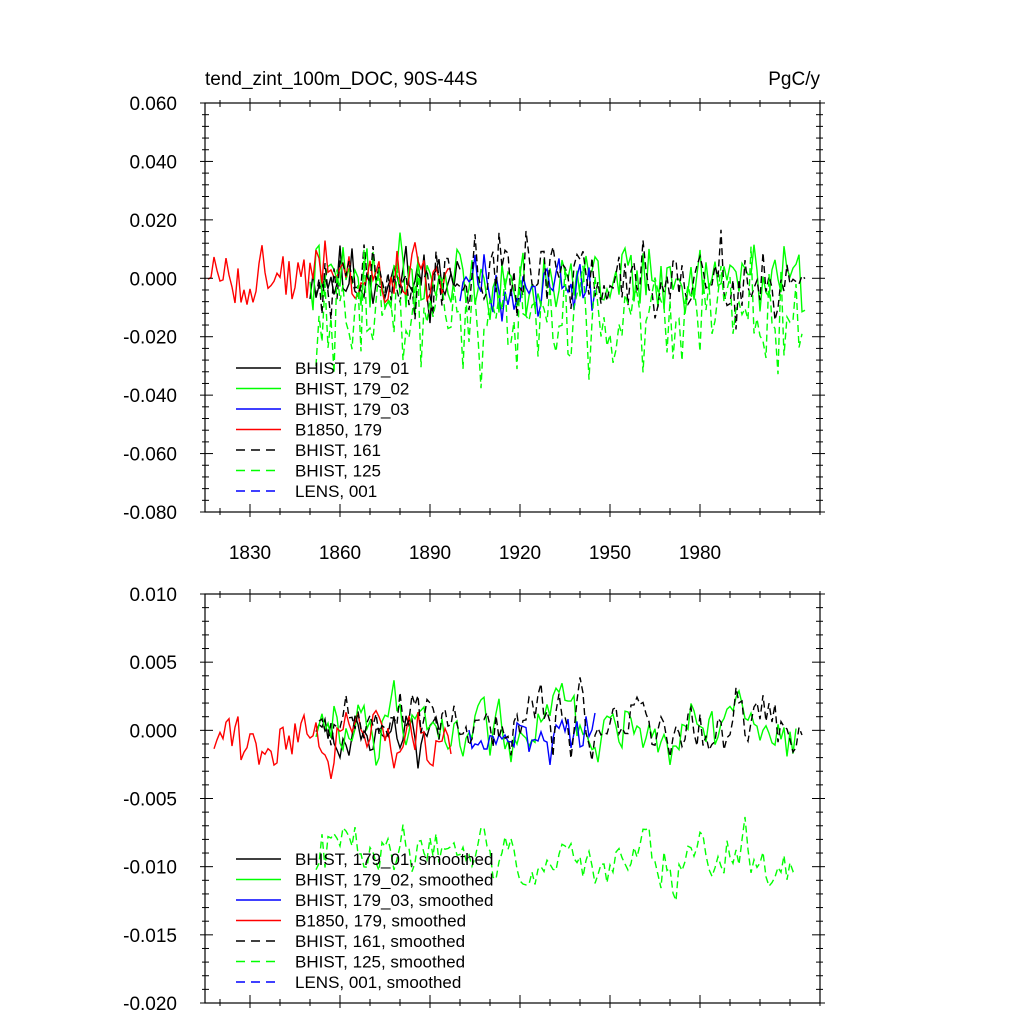  I want to click on y-tick-label: -0.010, so click(150, 868).